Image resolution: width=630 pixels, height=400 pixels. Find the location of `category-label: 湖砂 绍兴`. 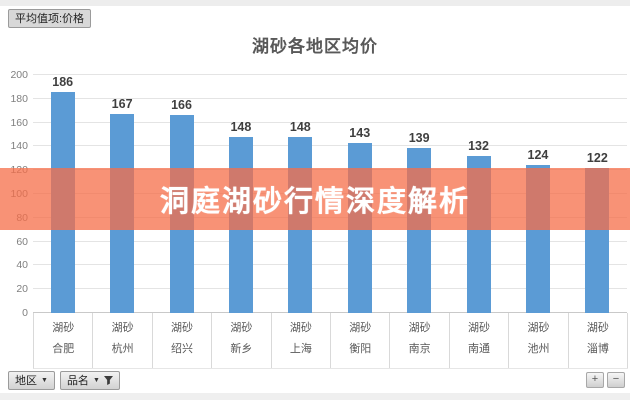

category-label: 湖砂 绍兴 is located at coordinates (183, 340).